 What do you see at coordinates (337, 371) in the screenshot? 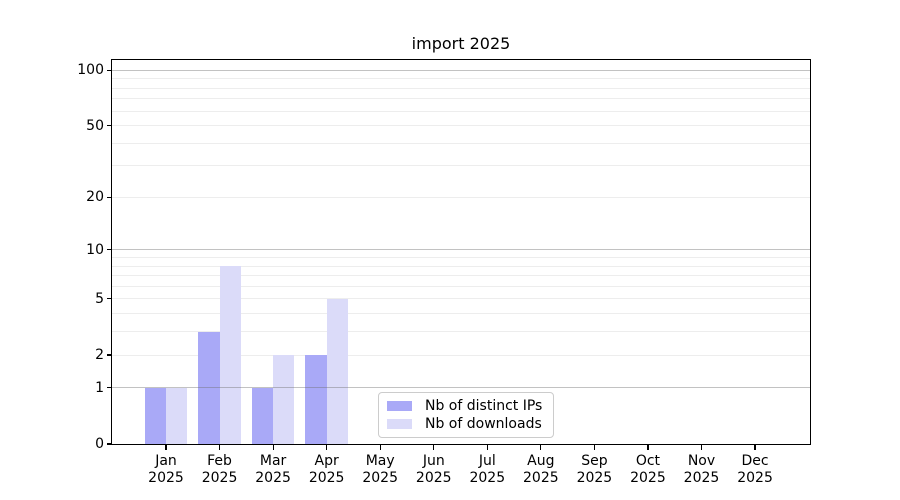
I see `bar-downloads-apr` at bounding box center [337, 371].